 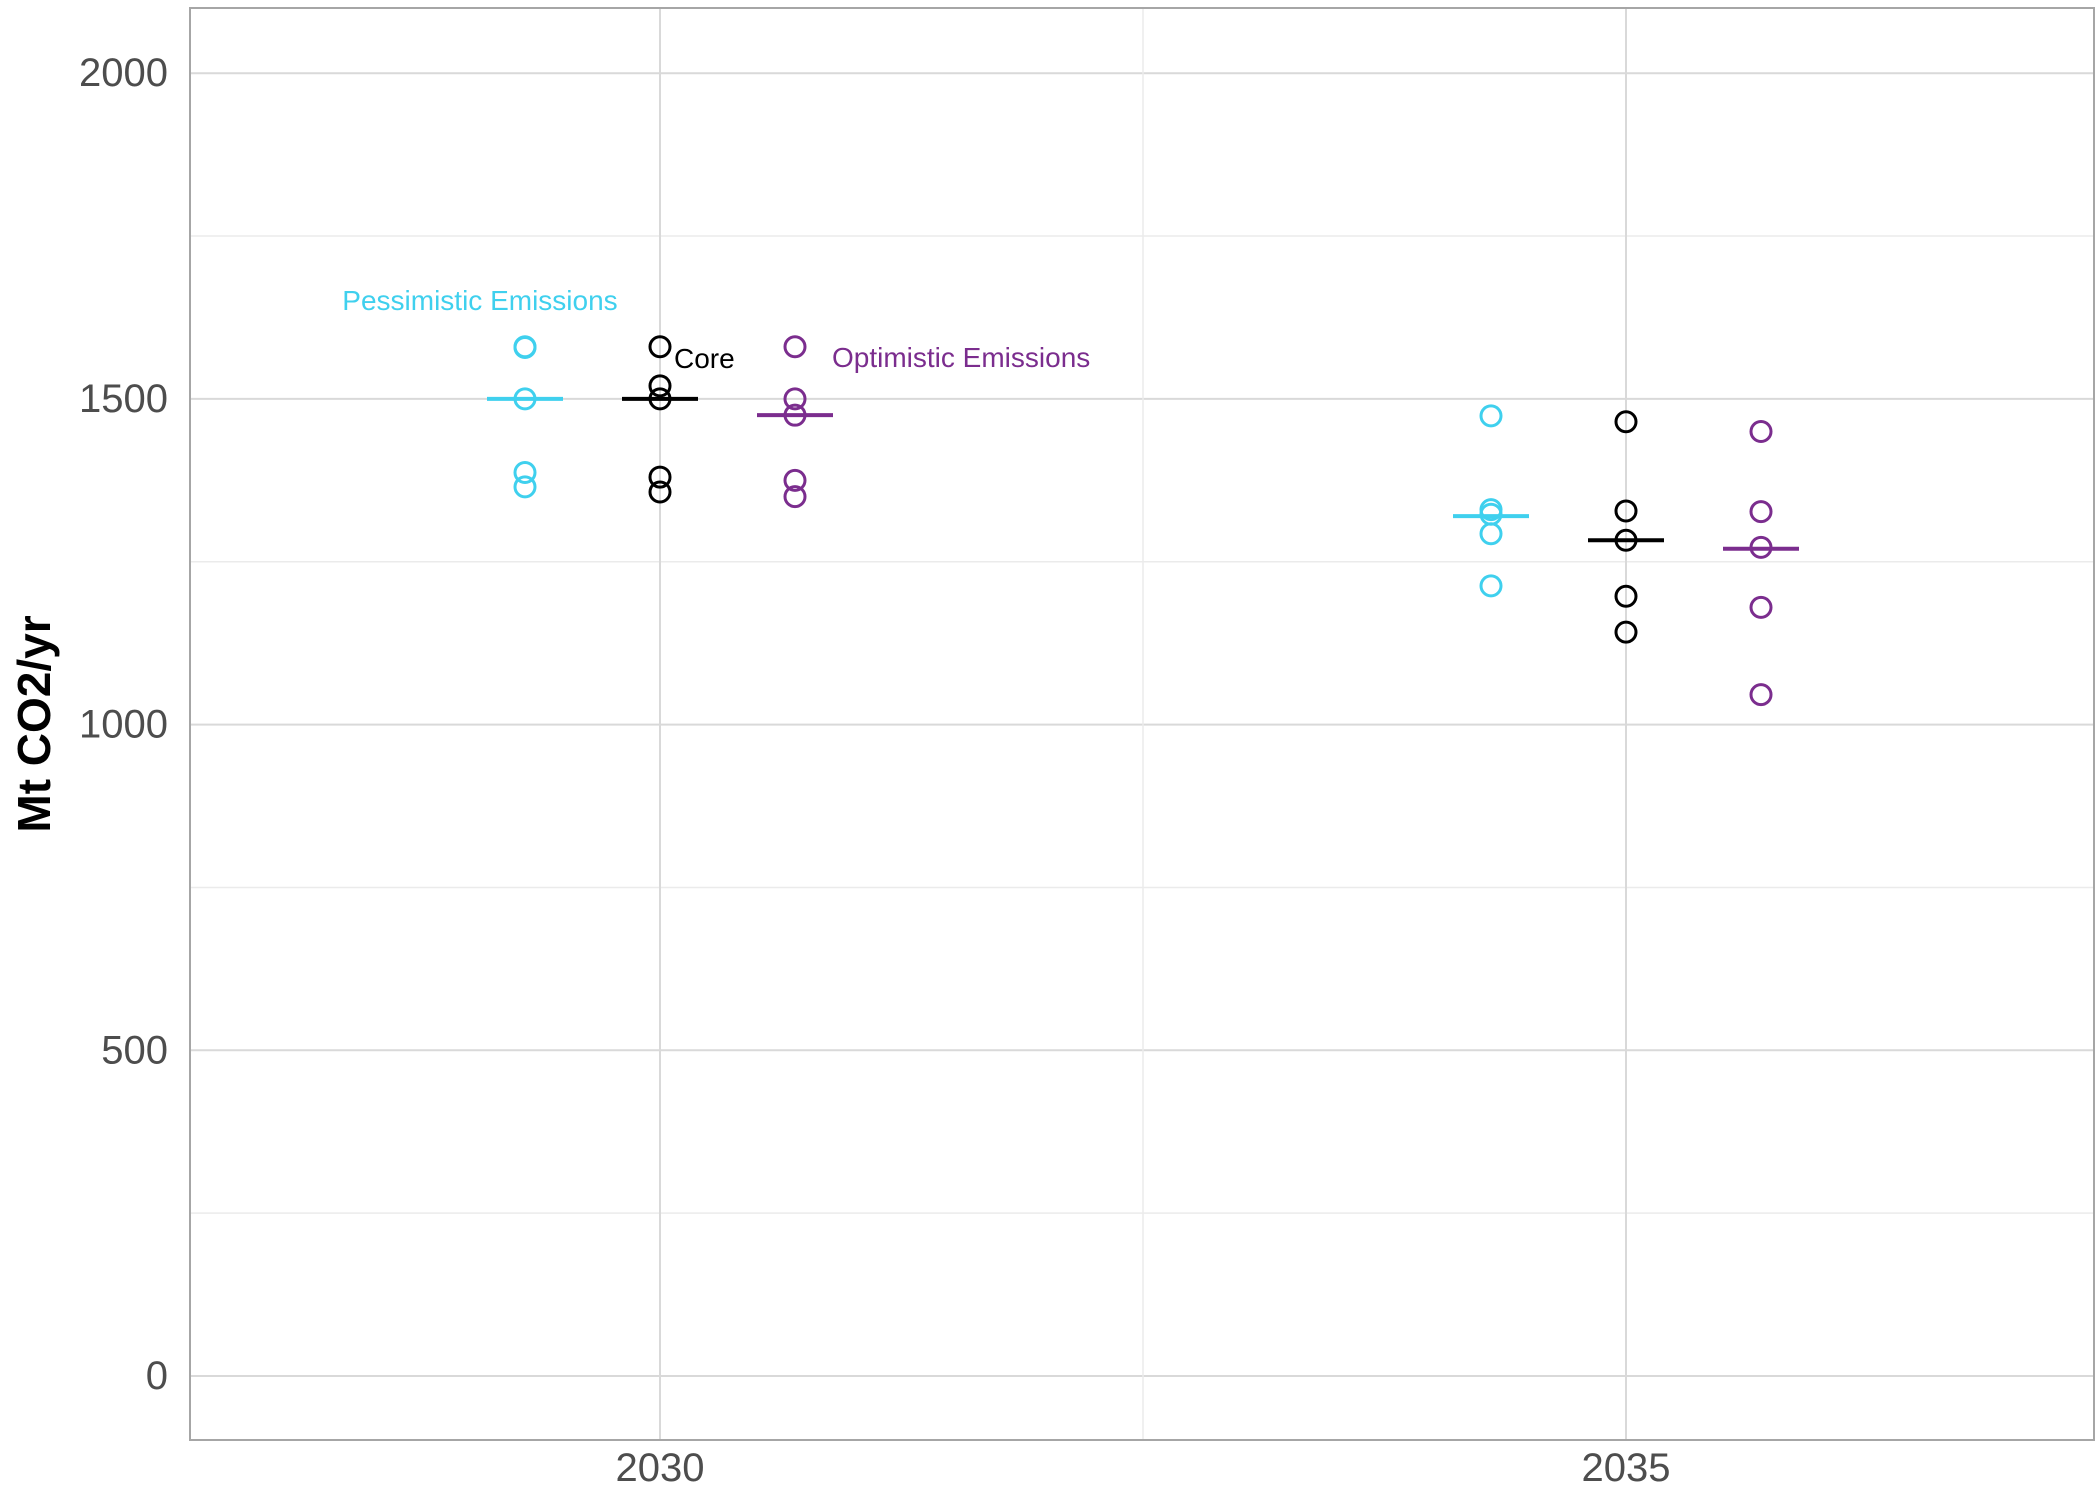 I want to click on y-tick-label: 1000, so click(x=123, y=725).